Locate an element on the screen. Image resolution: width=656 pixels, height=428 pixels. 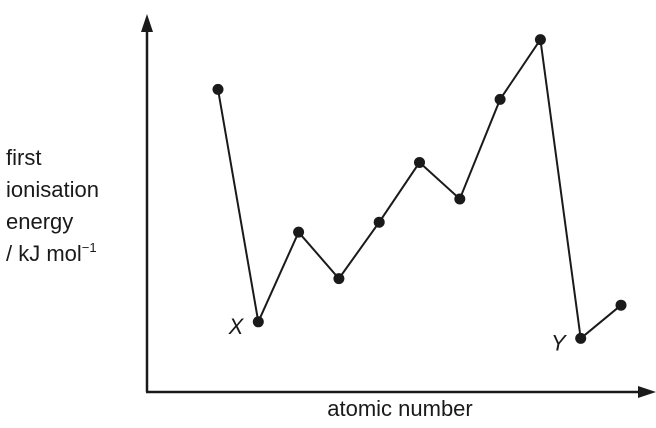
y-axis-label-line-3: energy is located at coordinates (40, 221).